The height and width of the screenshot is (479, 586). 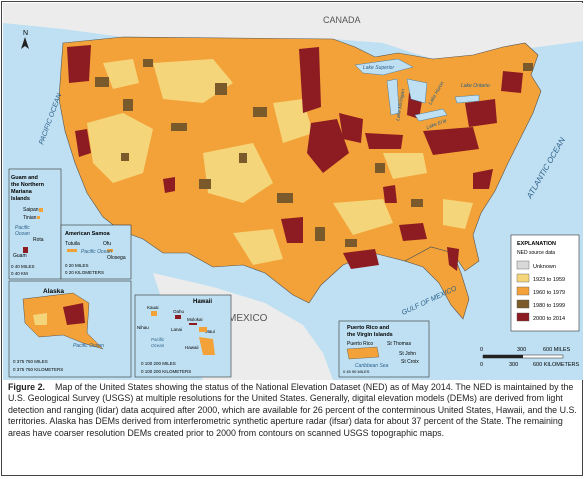 What do you see at coordinates (536, 244) in the screenshot?
I see `legend-title: EXPLANATION` at bounding box center [536, 244].